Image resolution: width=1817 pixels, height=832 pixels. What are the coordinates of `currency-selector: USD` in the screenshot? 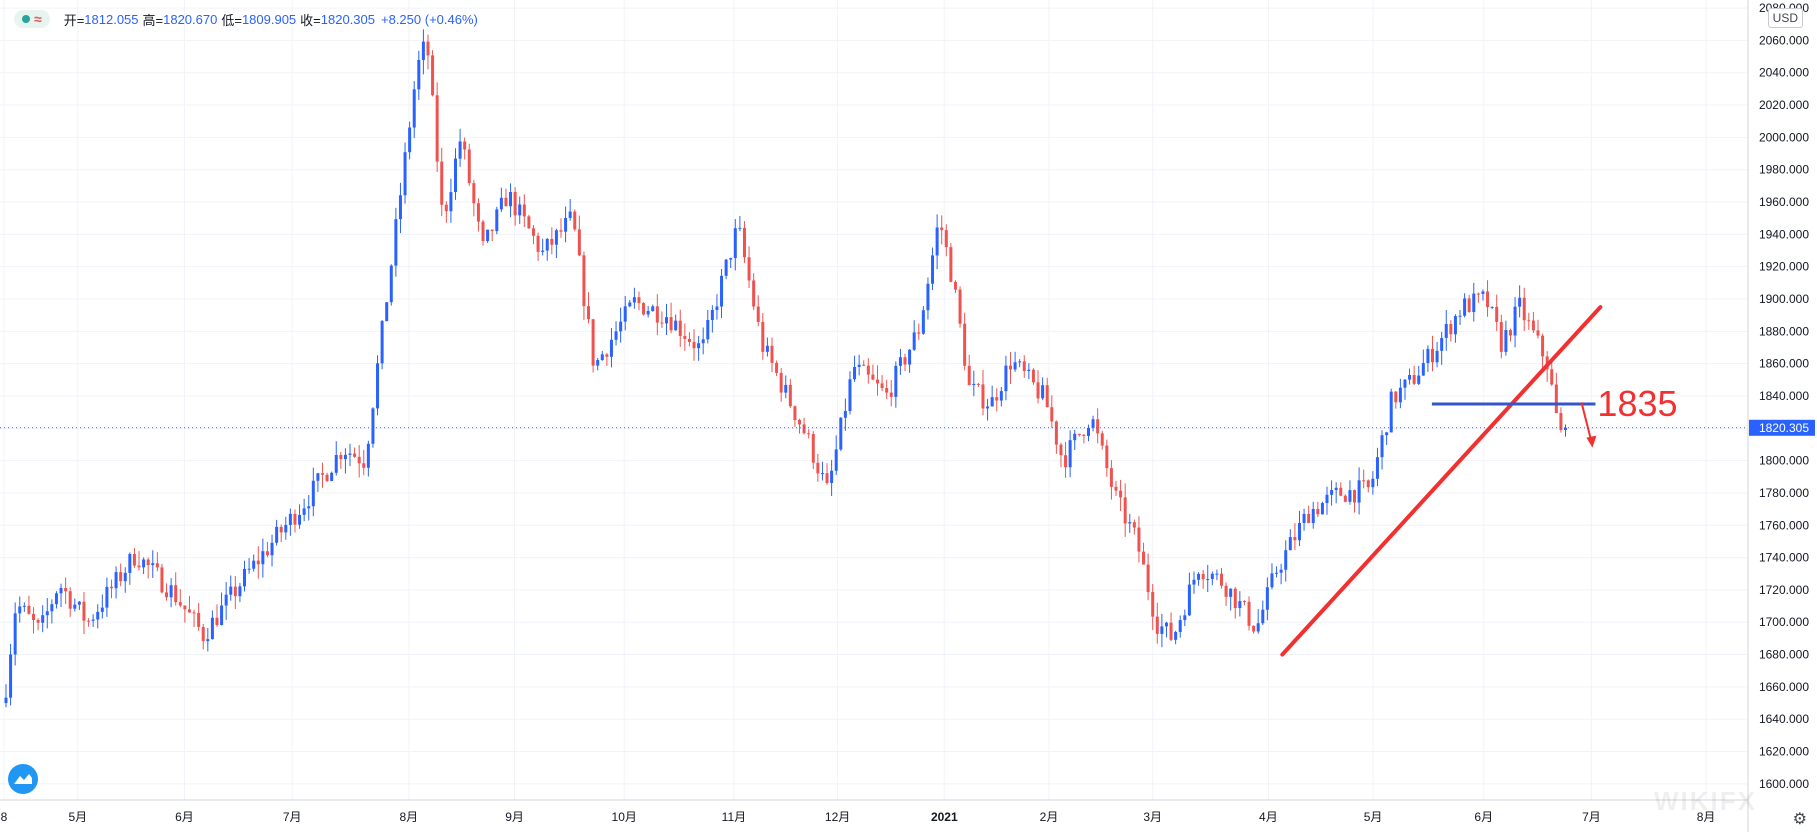 It's located at (1785, 18).